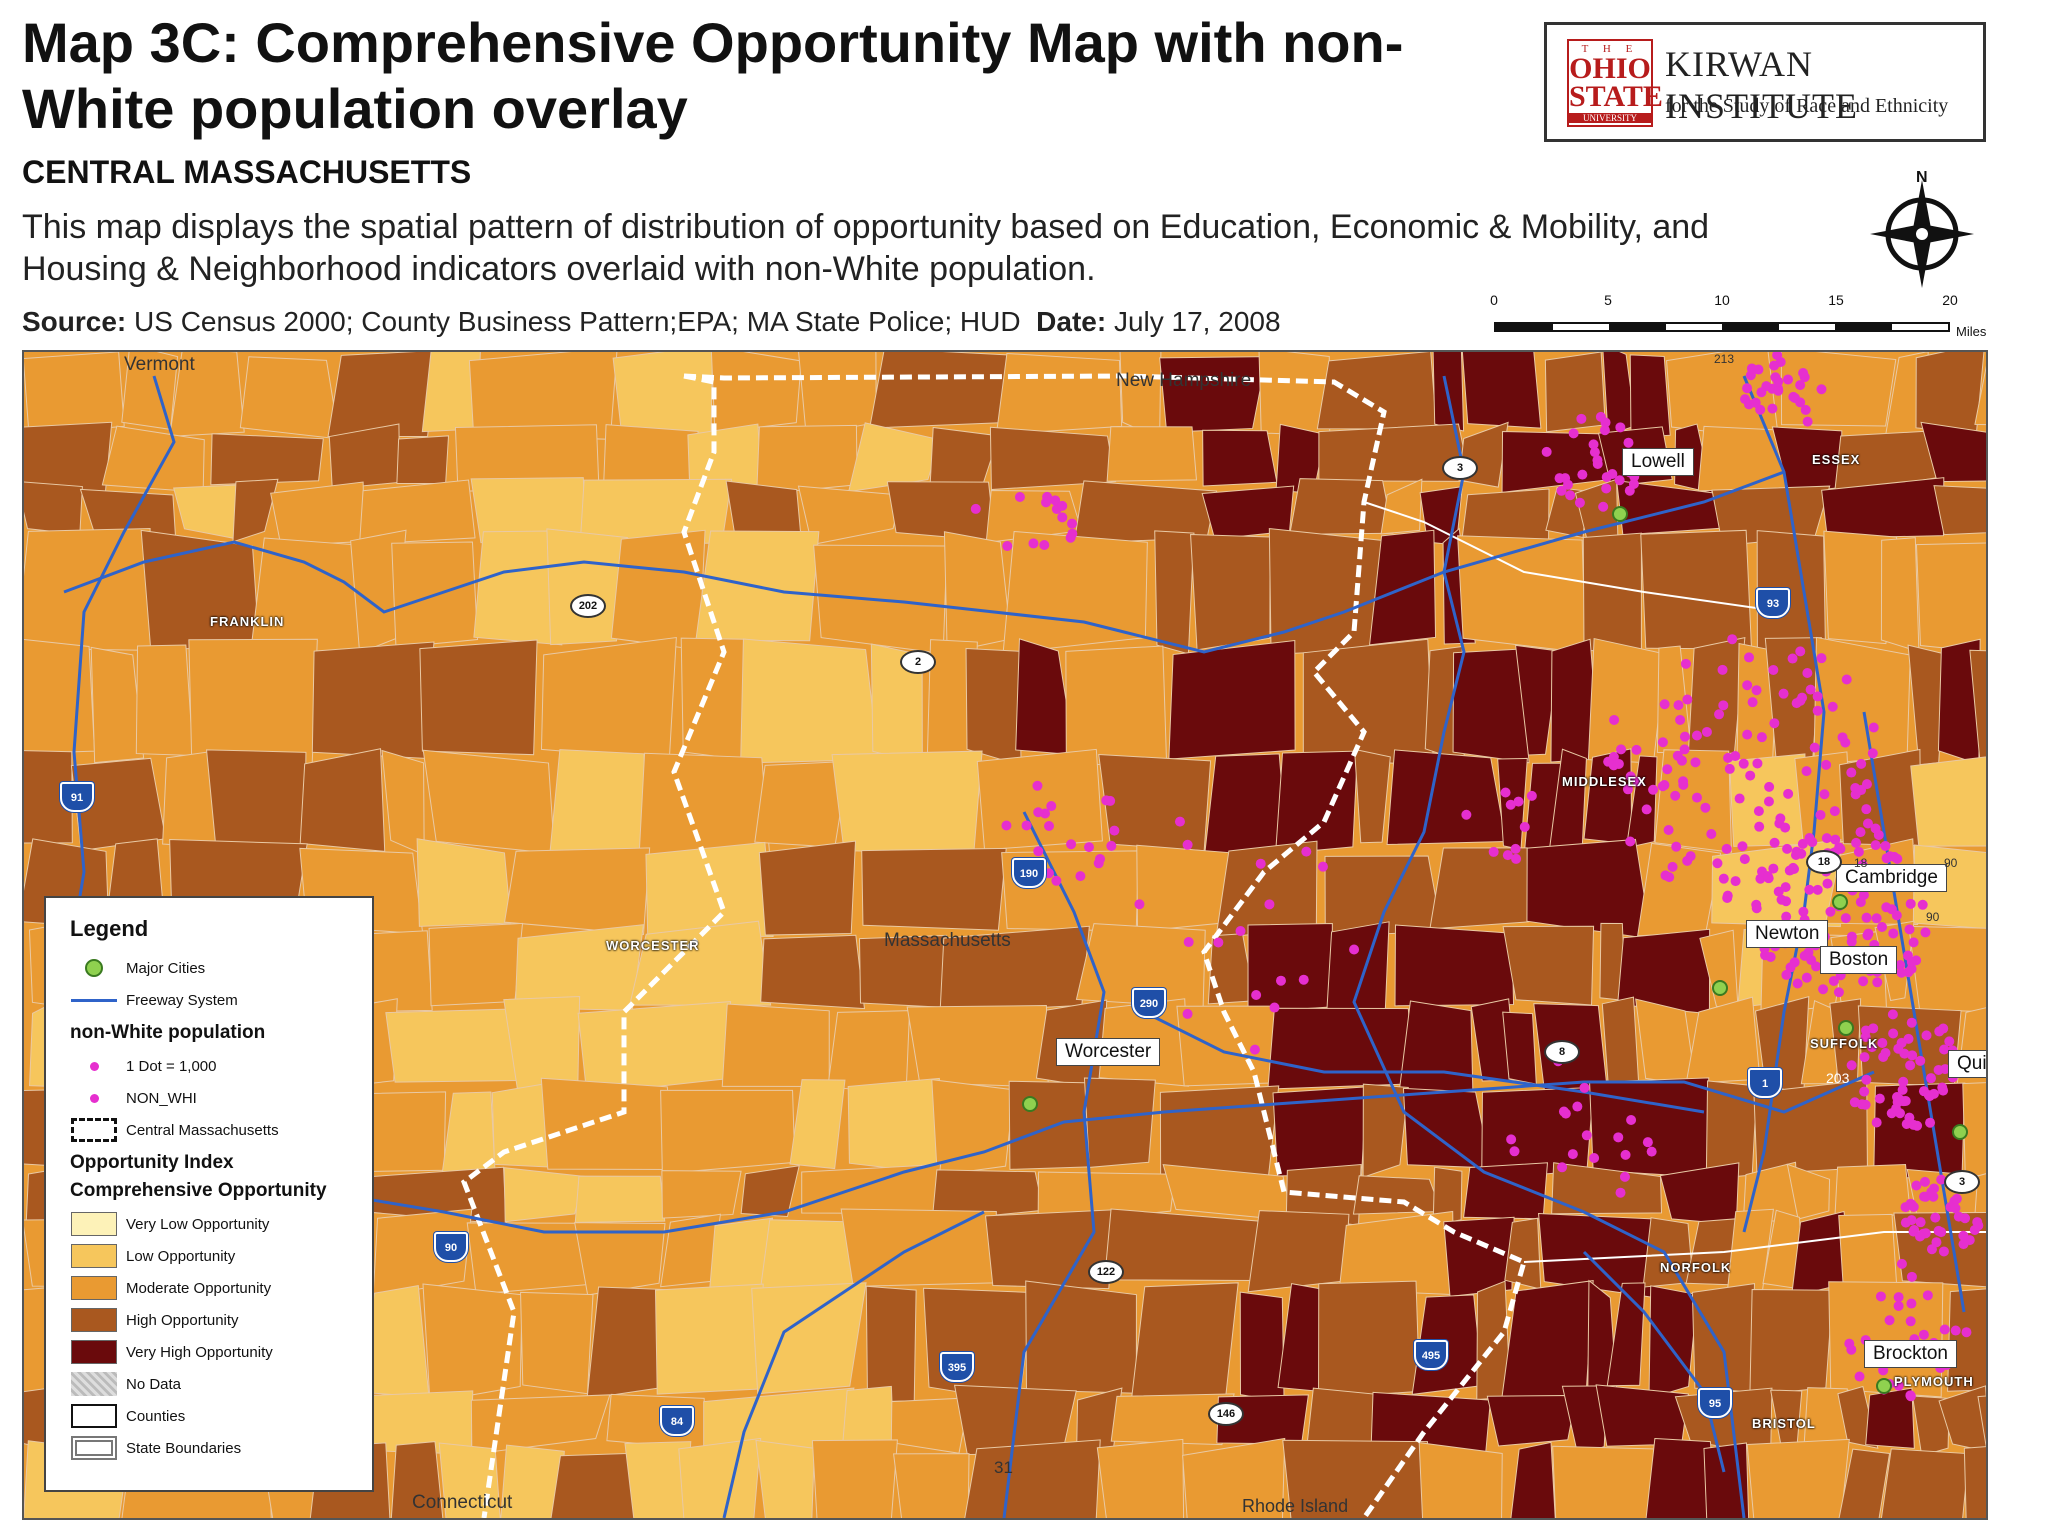 The height and width of the screenshot is (1536, 2048). Describe the element at coordinates (1658, 462) in the screenshot. I see `city-callout-lowell: Lowell` at that location.